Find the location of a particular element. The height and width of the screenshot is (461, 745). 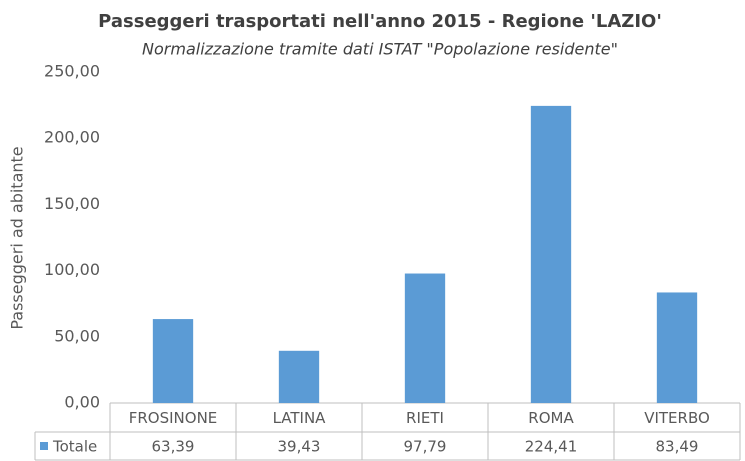

x-tick-label: FROSINONE is located at coordinates (173, 418).